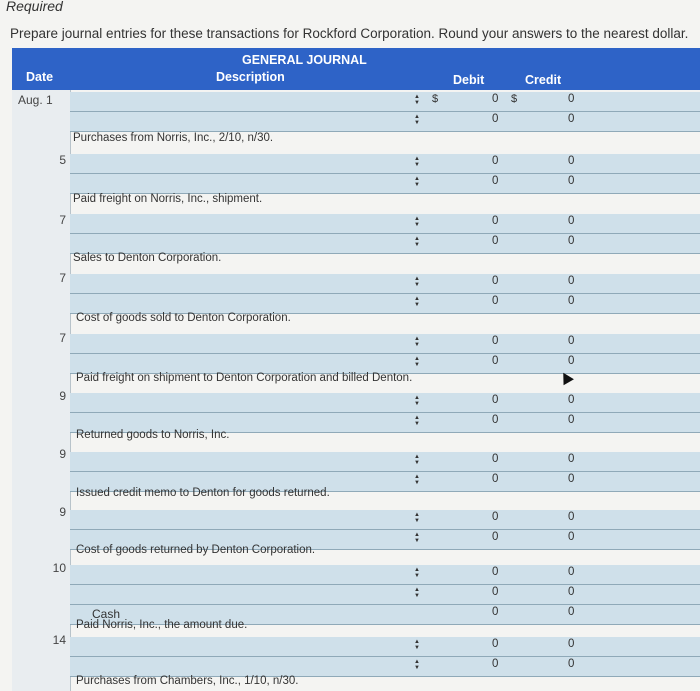 The height and width of the screenshot is (691, 700). I want to click on entry-description: Sales to Denton Corporation., so click(147, 258).